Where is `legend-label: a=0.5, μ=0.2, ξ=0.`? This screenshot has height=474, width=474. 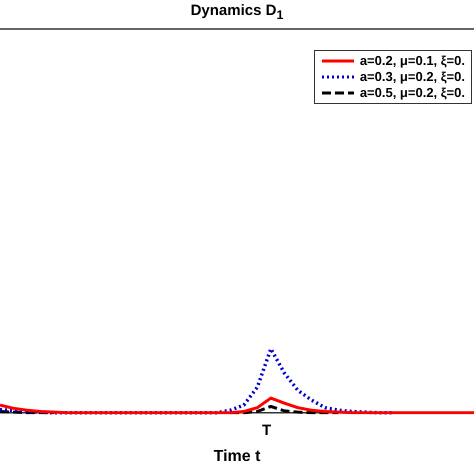 legend-label: a=0.5, μ=0.2, ξ=0. is located at coordinates (412, 93).